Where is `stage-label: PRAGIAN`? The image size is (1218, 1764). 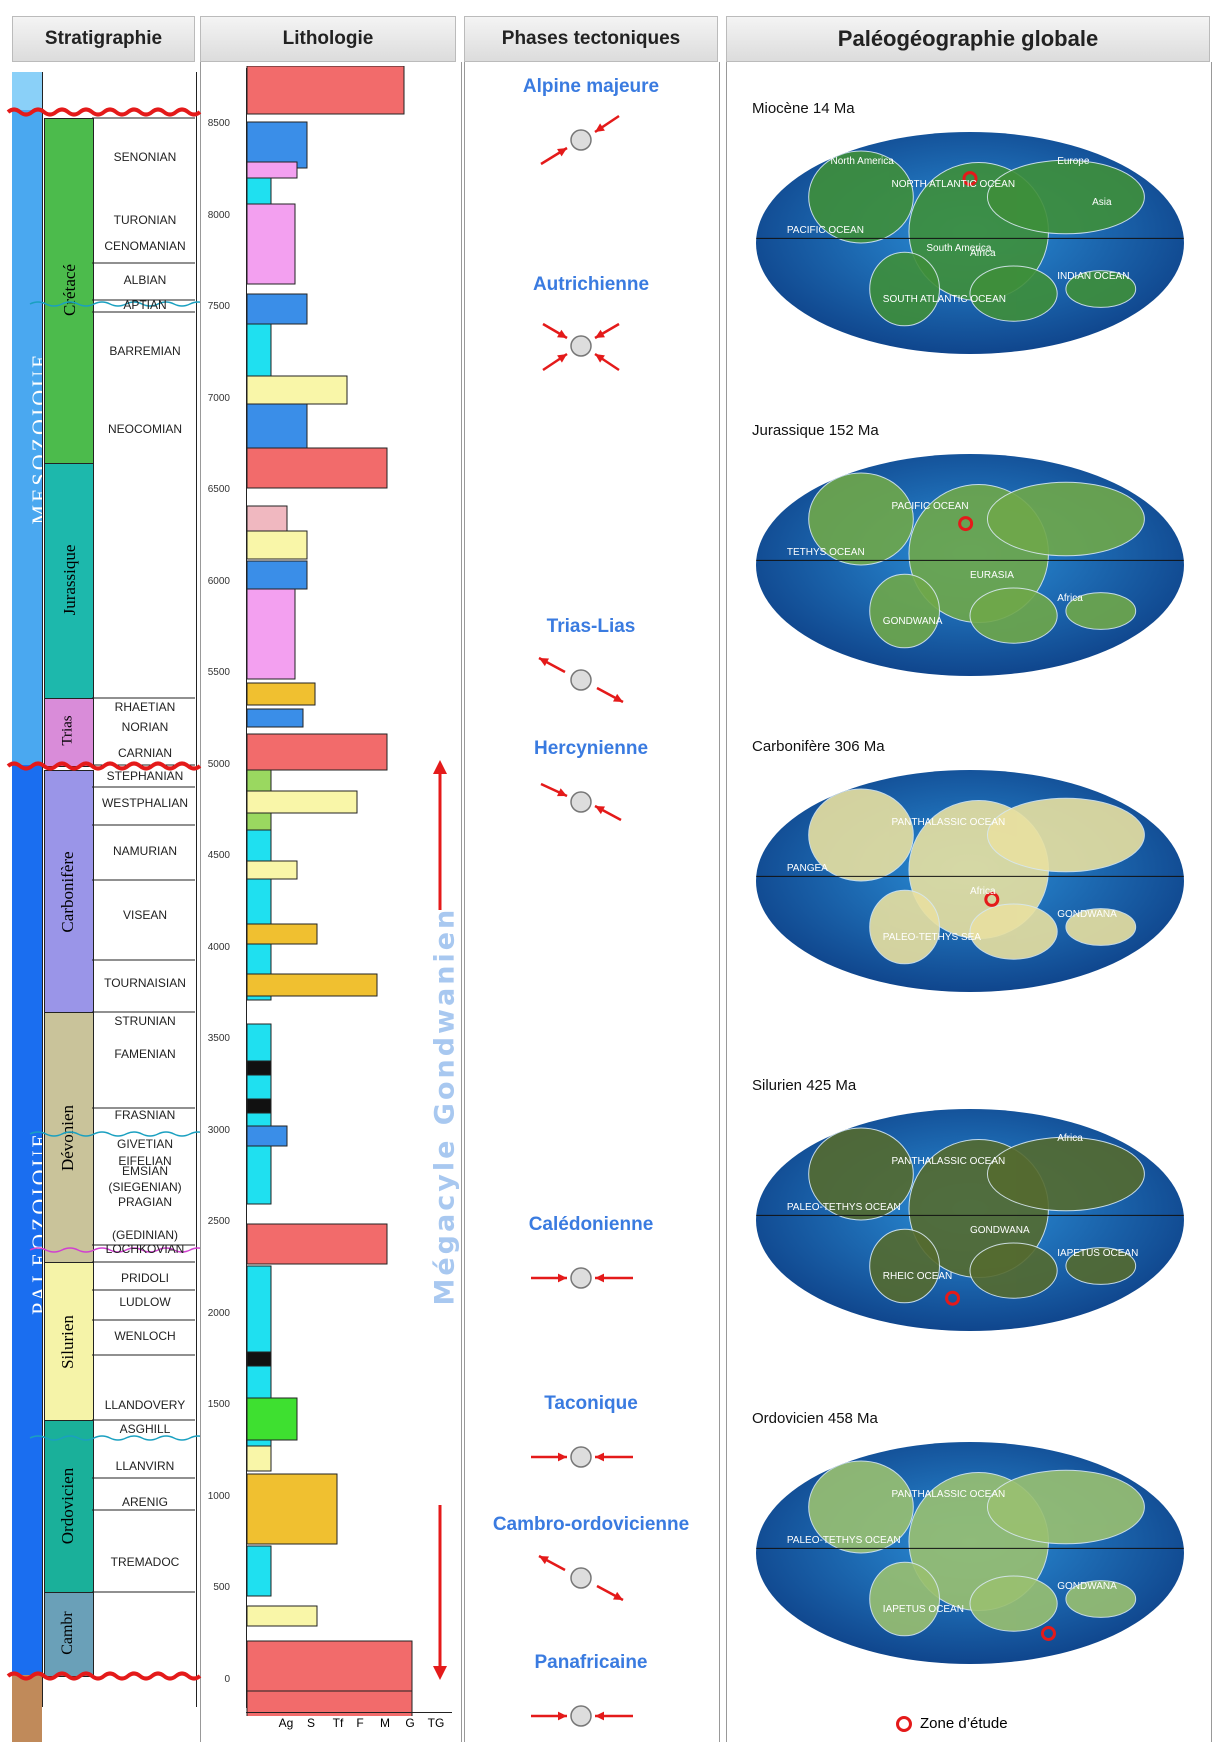 stage-label: PRAGIAN is located at coordinates (144, 1202).